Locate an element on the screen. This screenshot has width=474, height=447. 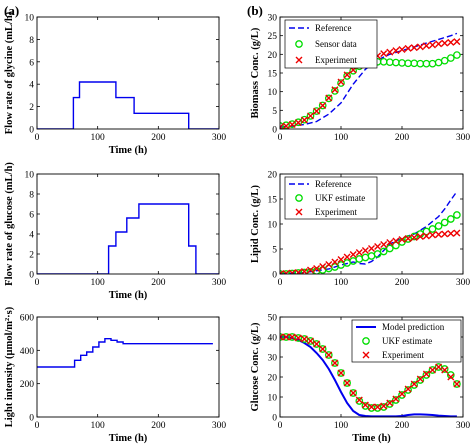
legend: Reference Sensor data Experiment is located at coordinates (331, 44).